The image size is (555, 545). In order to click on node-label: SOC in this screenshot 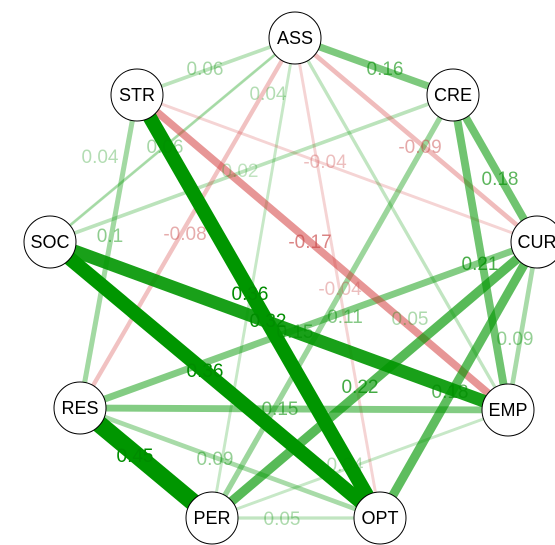, I will do `click(49, 242)`.